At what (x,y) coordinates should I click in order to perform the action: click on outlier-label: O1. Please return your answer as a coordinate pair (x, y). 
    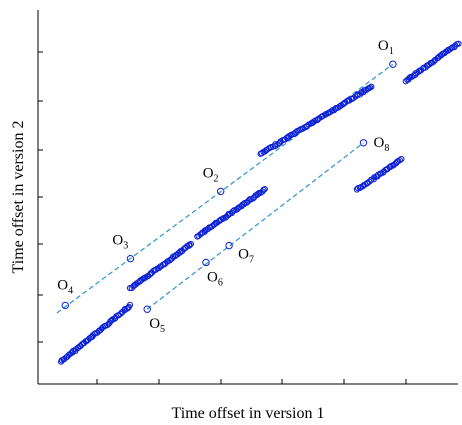
    Looking at the image, I should click on (386, 47).